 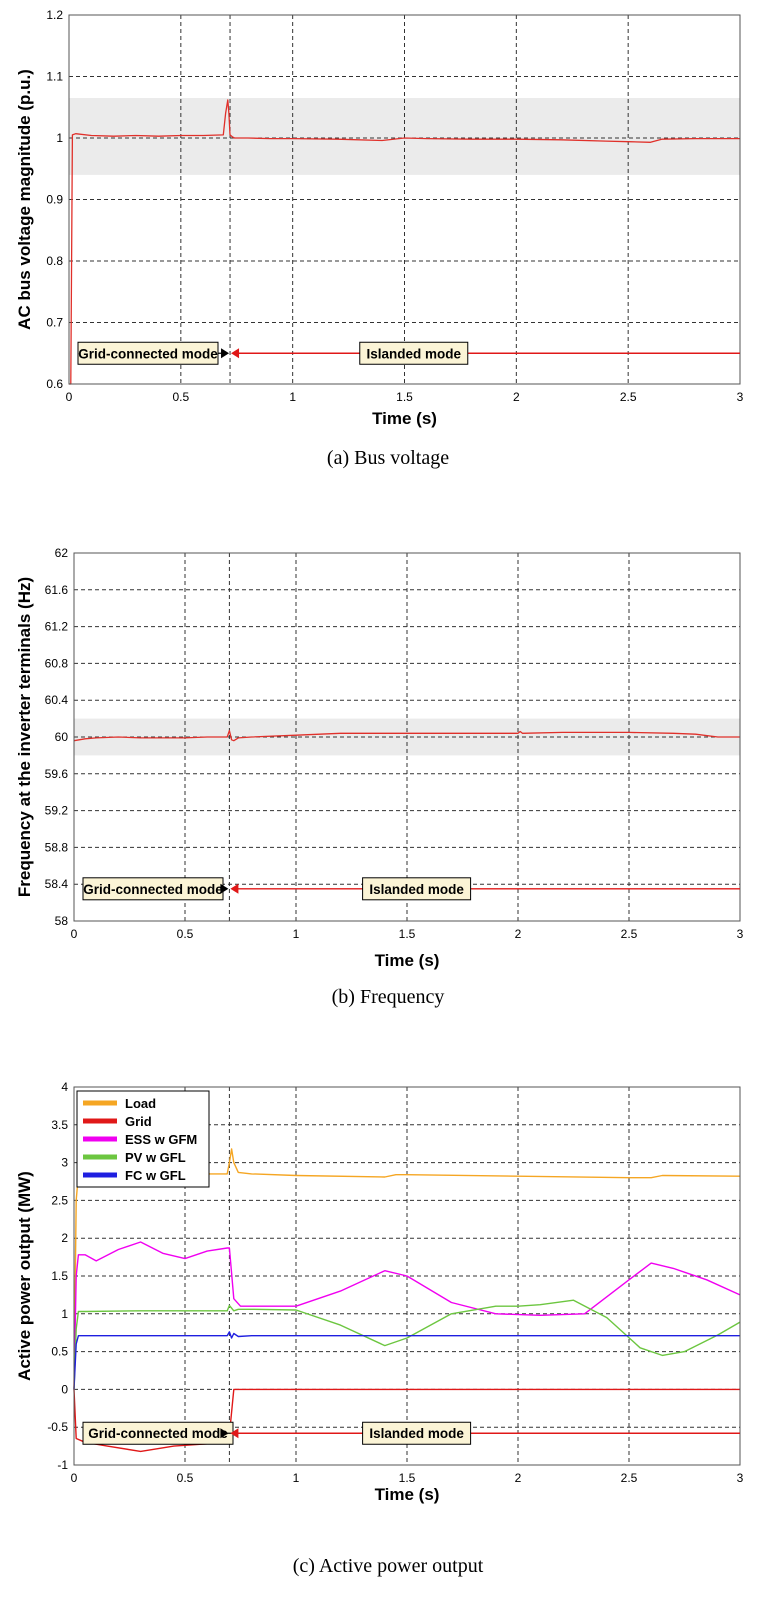 I want to click on y-tick-label: 59.2, so click(x=57, y=811).